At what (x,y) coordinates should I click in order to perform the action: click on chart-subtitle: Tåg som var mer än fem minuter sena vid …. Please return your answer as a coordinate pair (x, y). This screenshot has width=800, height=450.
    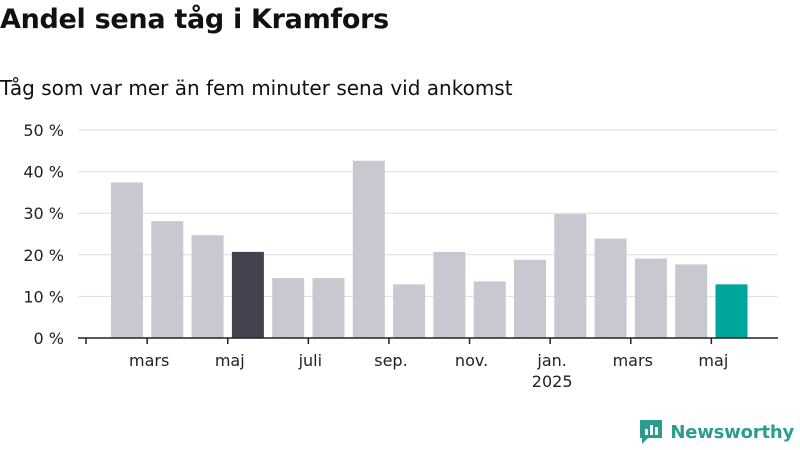
    Looking at the image, I should click on (256, 88).